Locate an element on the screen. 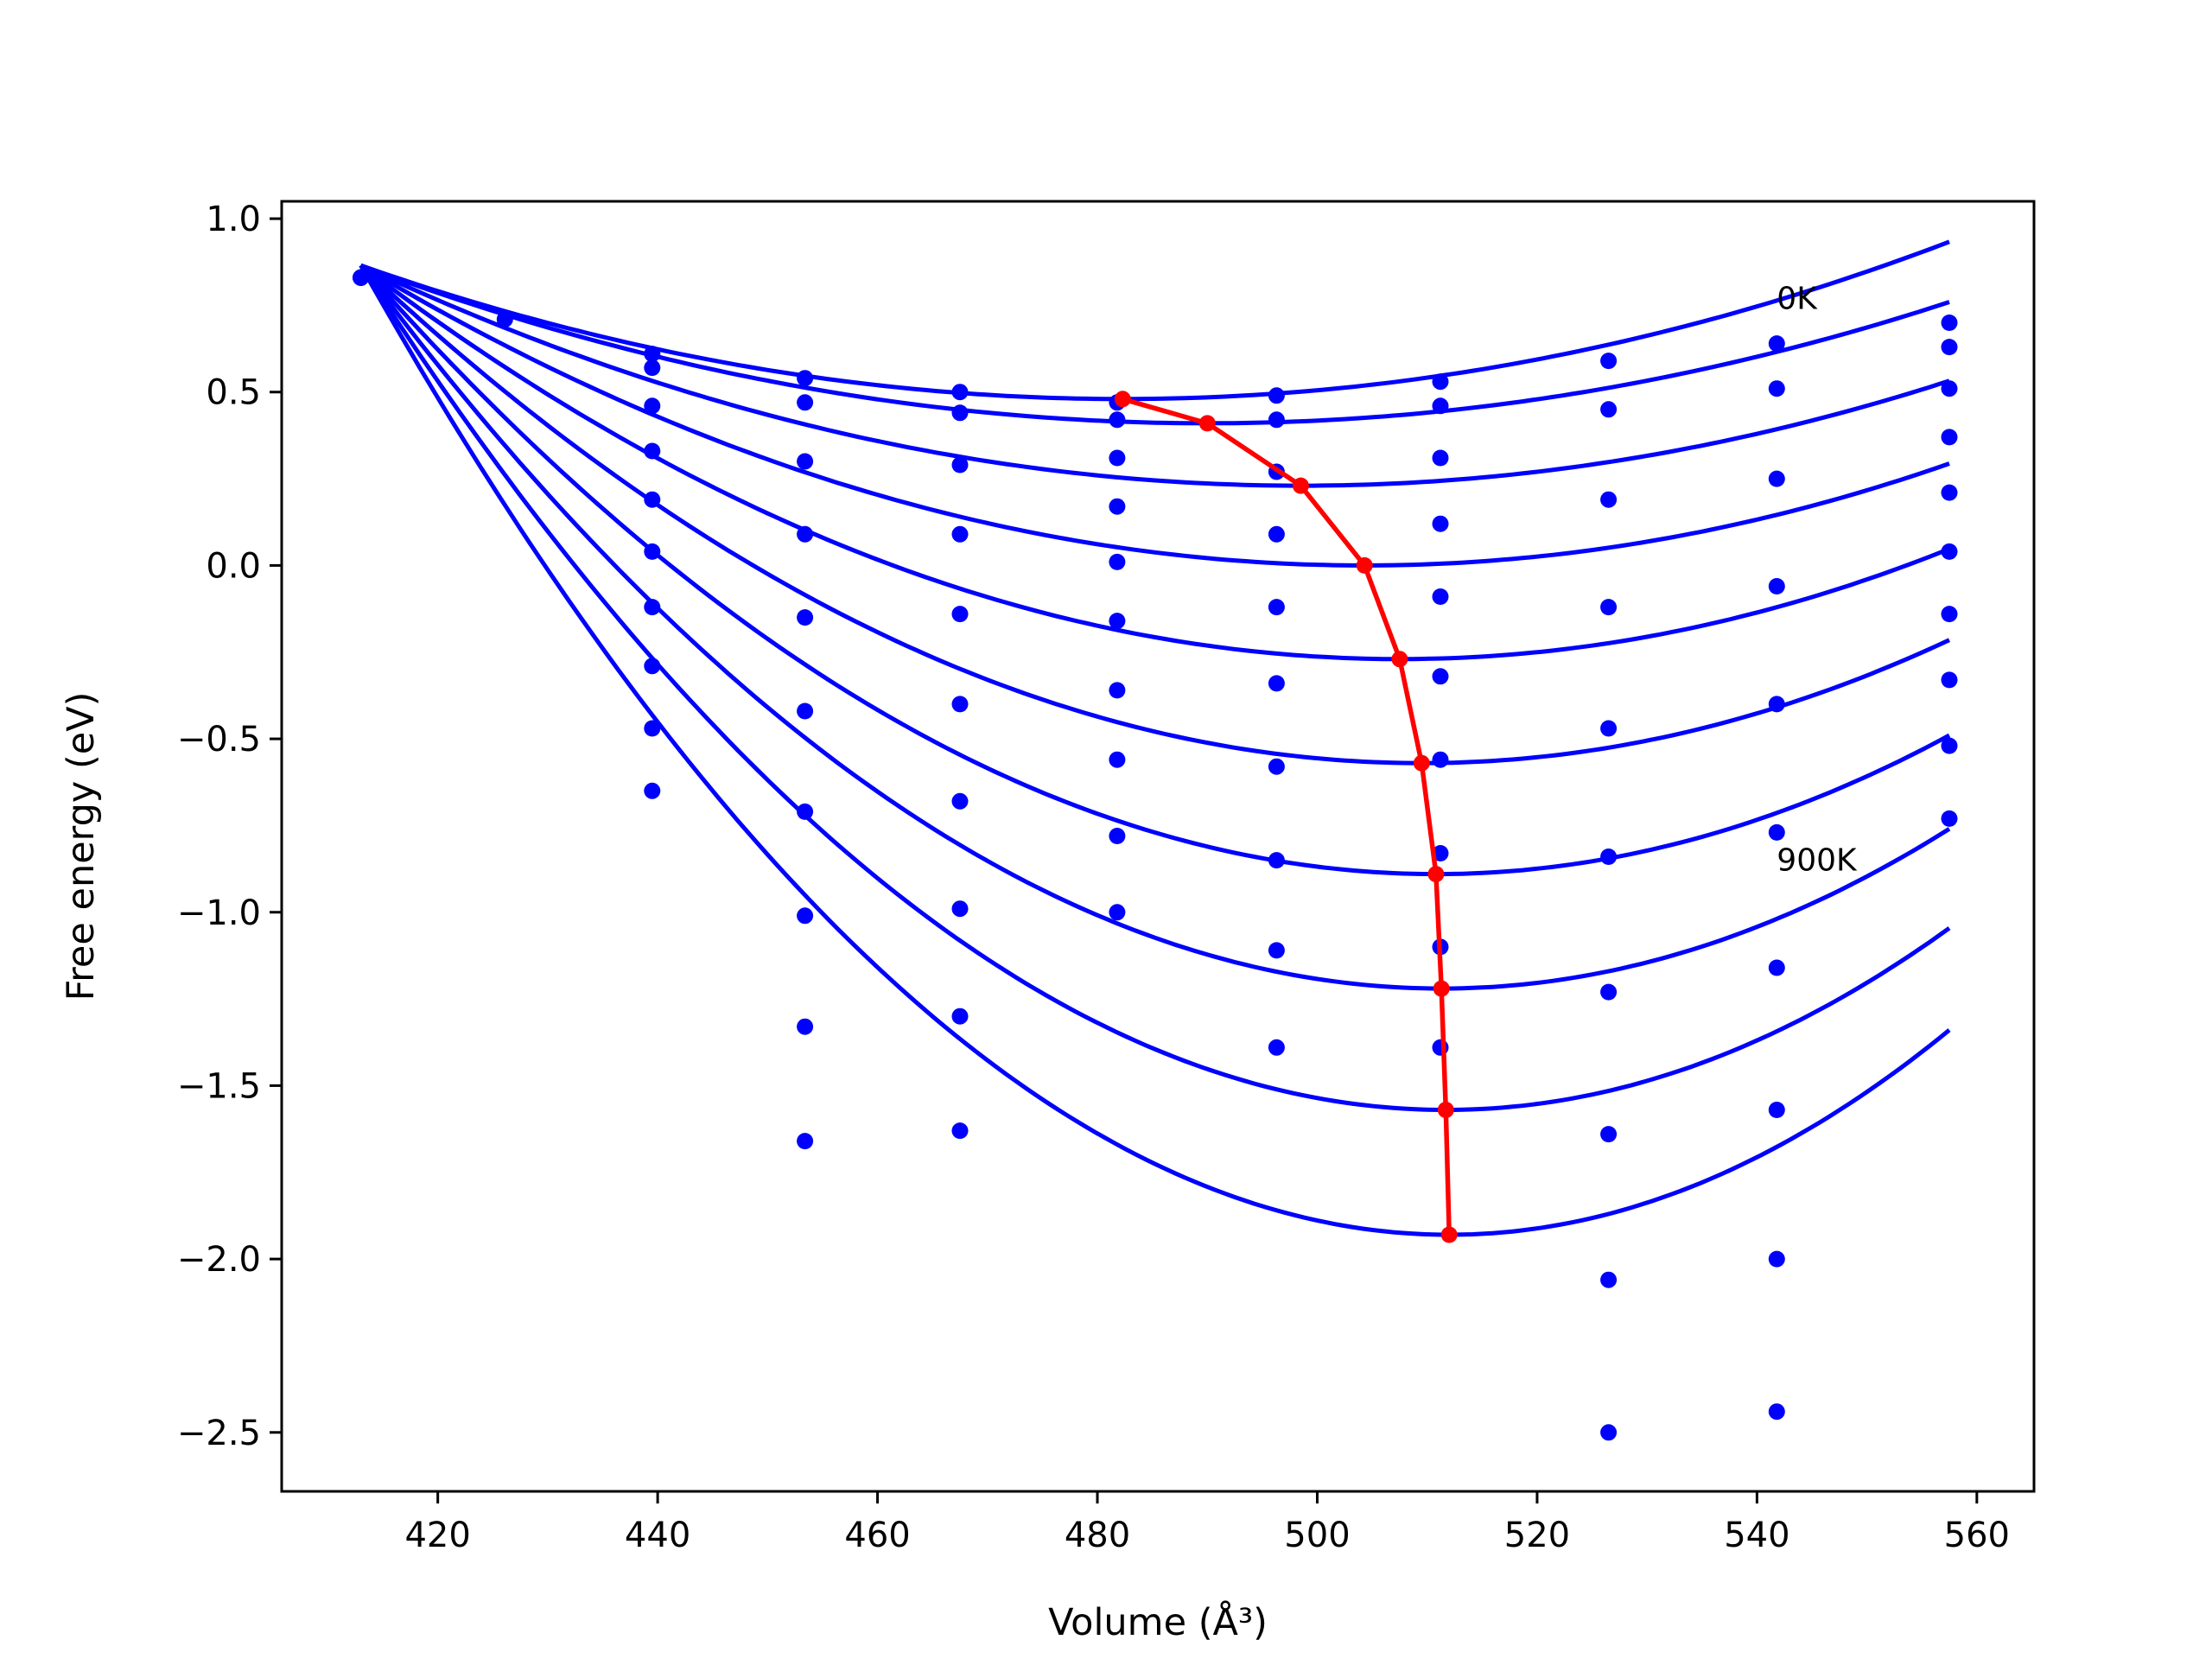 The height and width of the screenshot is (1659, 2212). x-tick-label-5: 520 is located at coordinates (1537, 1535).